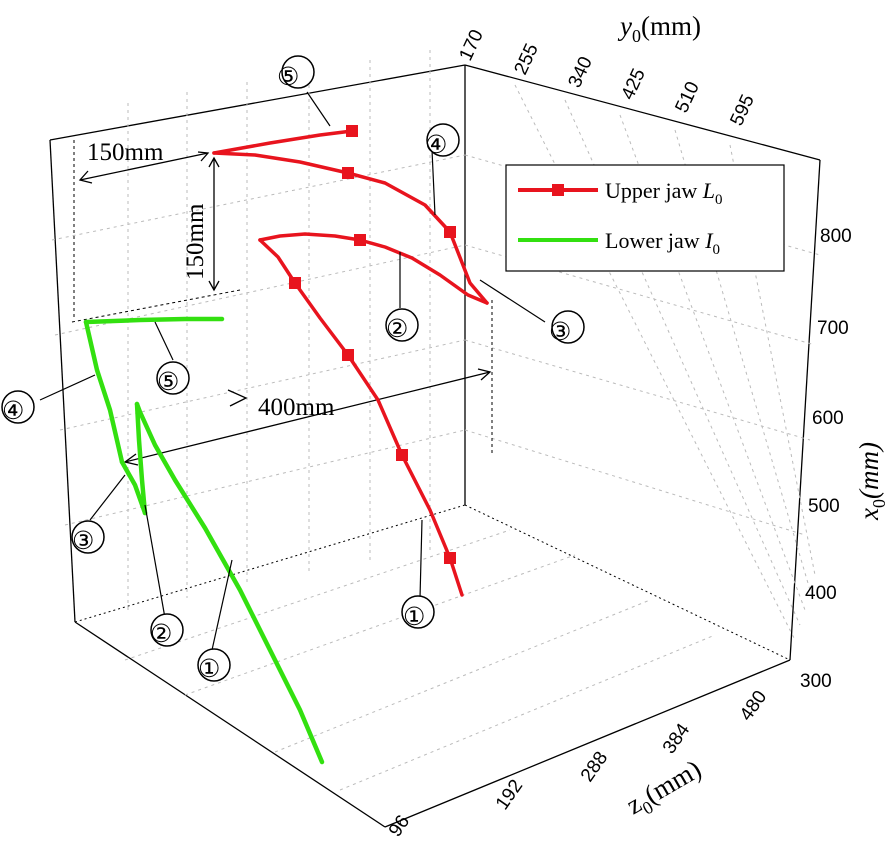 The width and height of the screenshot is (896, 847). What do you see at coordinates (636, 36) in the screenshot?
I see `y-axis-sub: 0` at bounding box center [636, 36].